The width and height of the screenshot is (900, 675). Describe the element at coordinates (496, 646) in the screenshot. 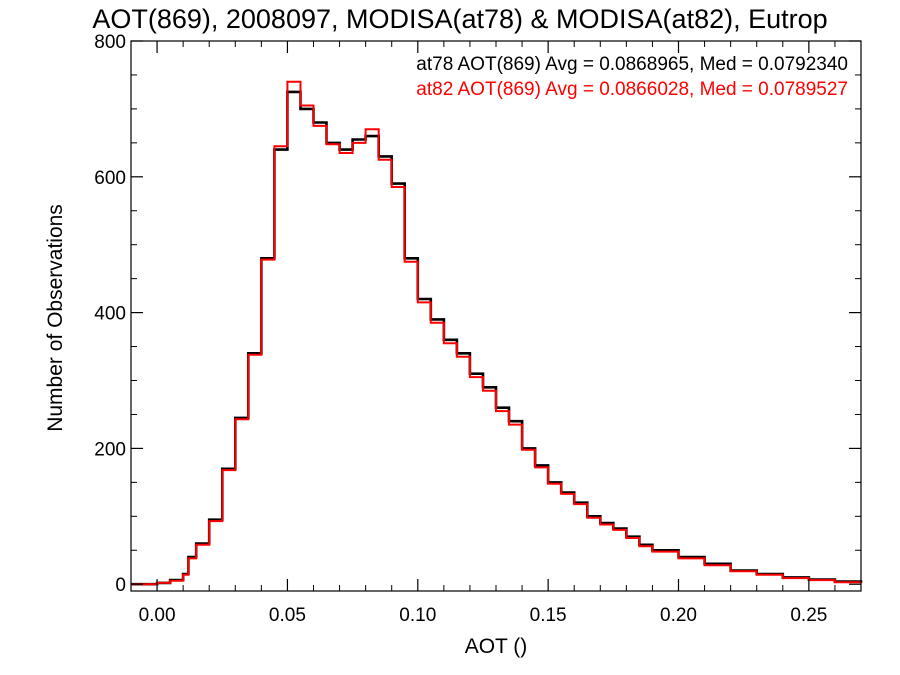

I see `x-axis-label: AOT ()` at that location.